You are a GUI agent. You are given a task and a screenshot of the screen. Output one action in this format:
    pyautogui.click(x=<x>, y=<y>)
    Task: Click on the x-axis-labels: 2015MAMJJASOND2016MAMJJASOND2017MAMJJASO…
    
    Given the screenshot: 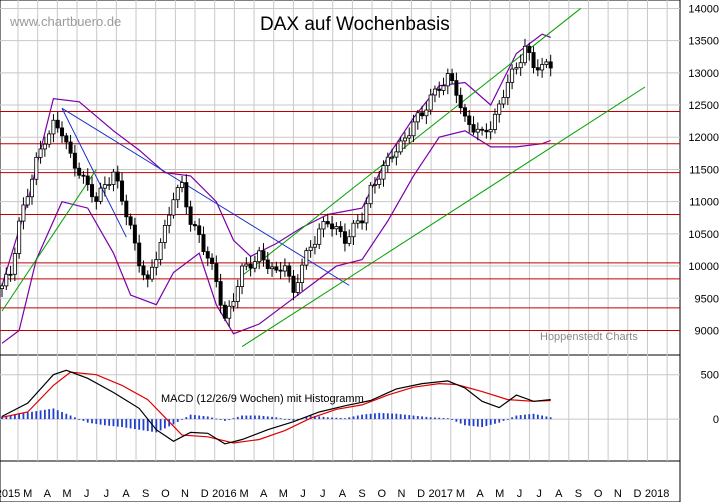 What is the action you would take?
    pyautogui.click(x=334, y=494)
    